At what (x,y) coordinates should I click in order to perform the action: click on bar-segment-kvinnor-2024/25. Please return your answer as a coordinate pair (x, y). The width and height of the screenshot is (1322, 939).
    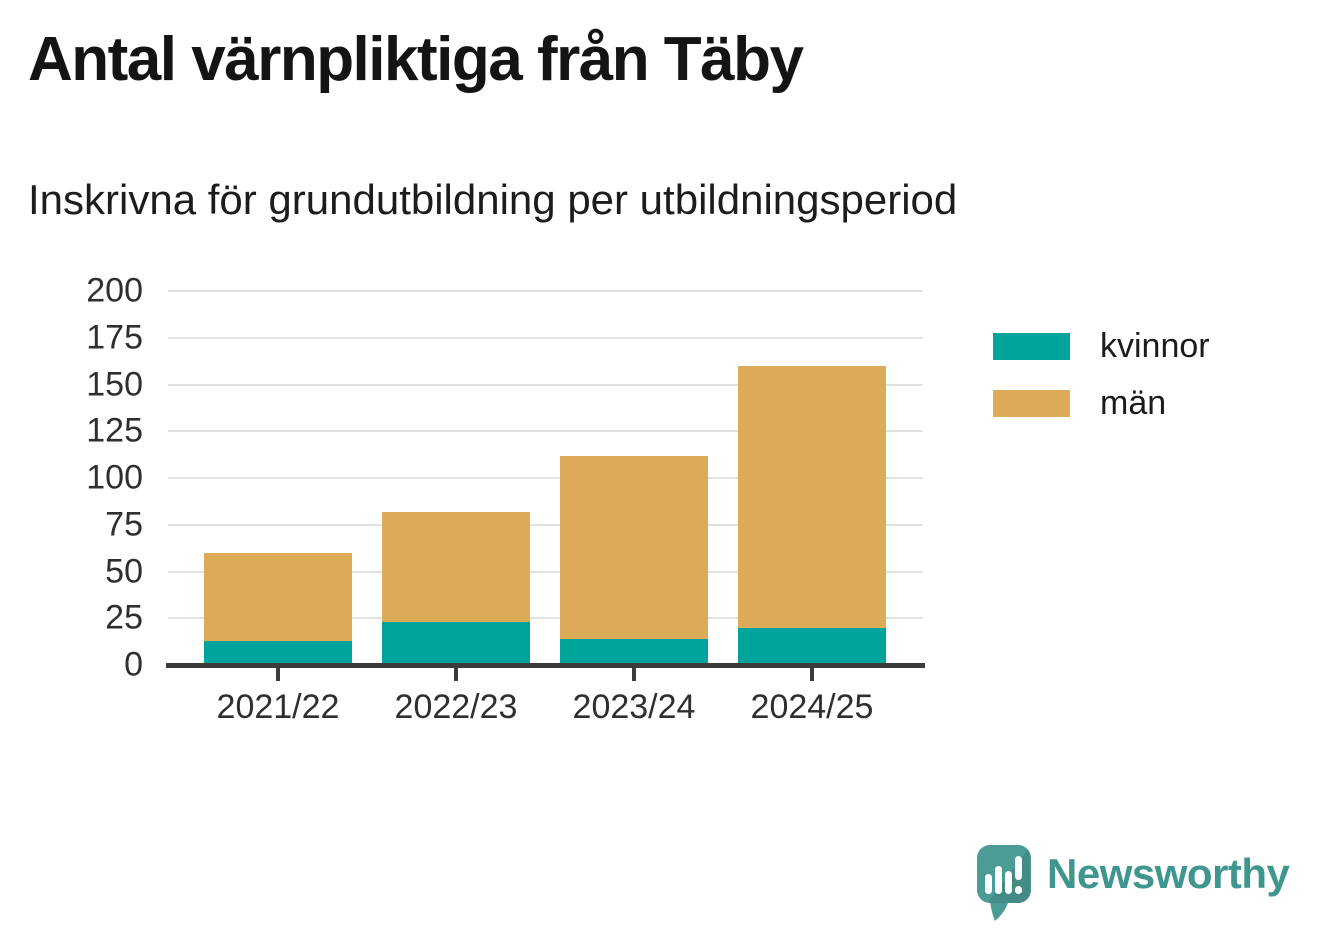
    Looking at the image, I should click on (812, 646).